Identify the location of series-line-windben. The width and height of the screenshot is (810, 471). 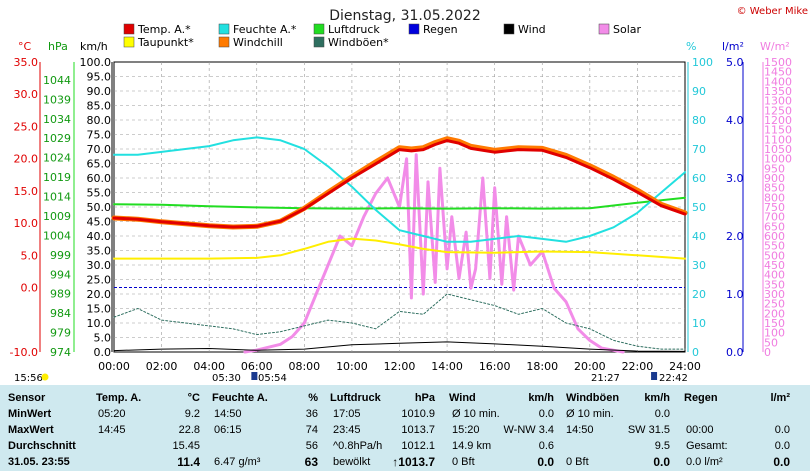
(399, 321).